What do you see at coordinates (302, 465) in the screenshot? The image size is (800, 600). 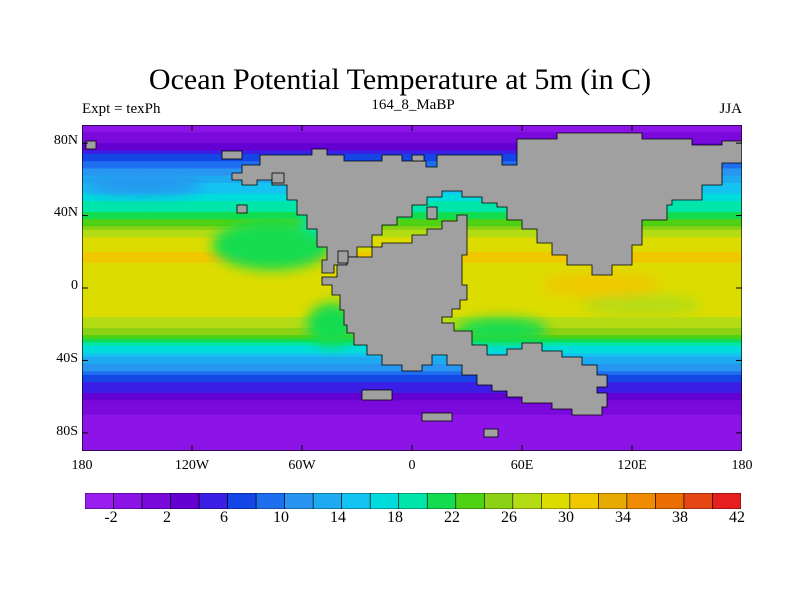 I see `x-tick-label: 60W` at bounding box center [302, 465].